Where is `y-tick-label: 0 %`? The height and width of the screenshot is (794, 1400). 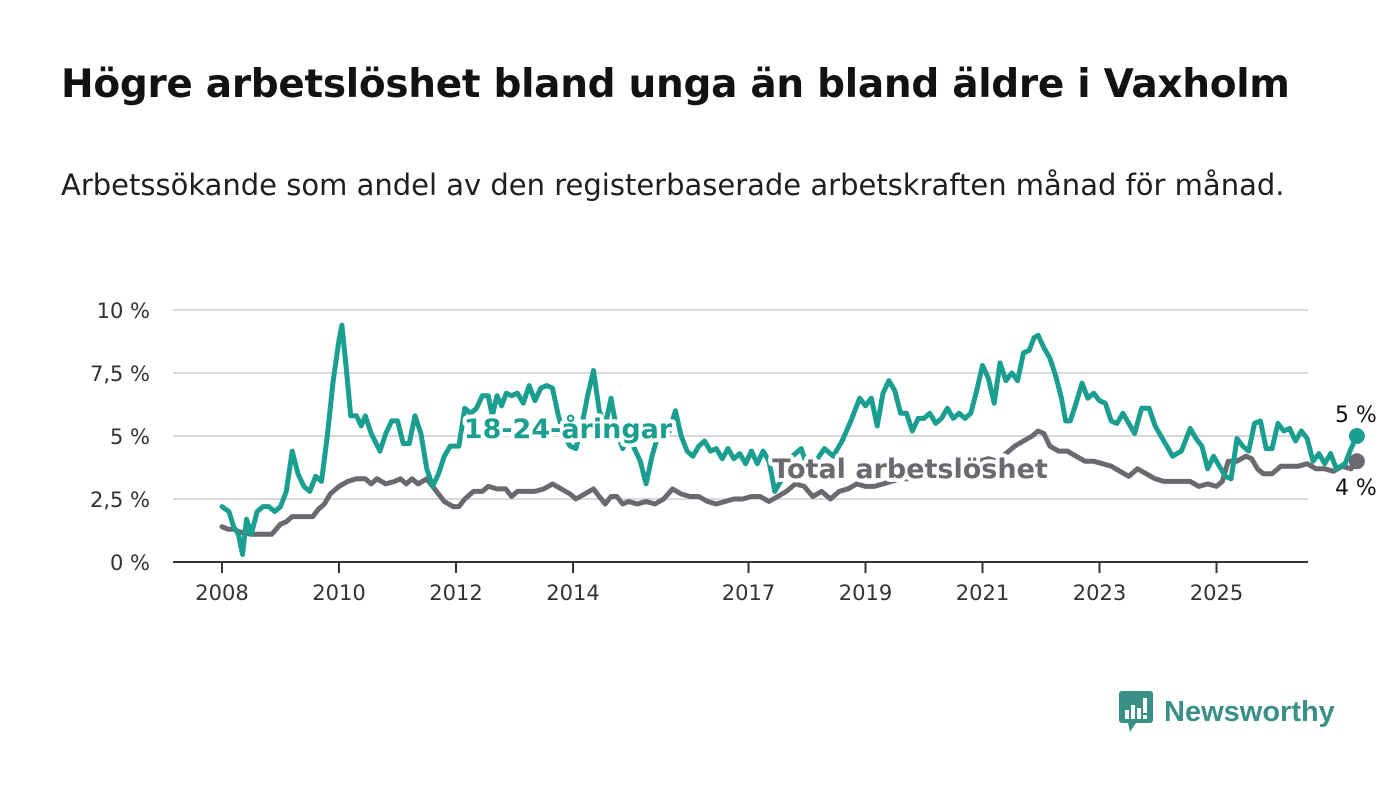
y-tick-label: 0 % is located at coordinates (130, 563).